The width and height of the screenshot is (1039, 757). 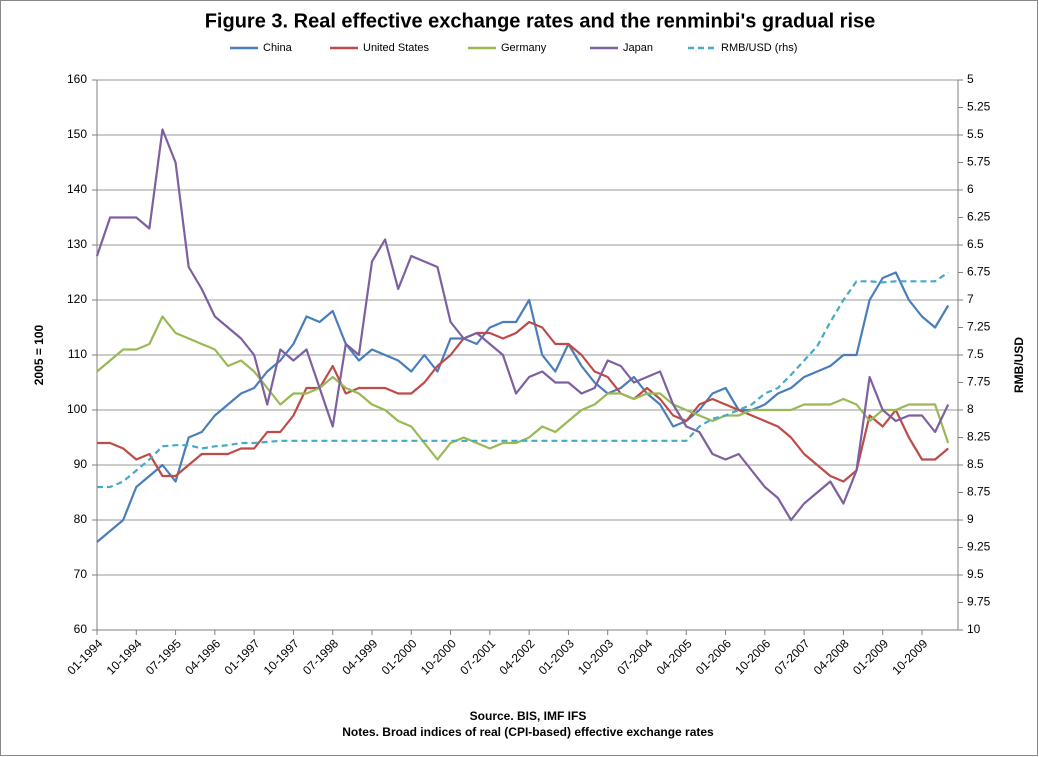 I want to click on y2-tick-label: 5.75, so click(x=979, y=162).